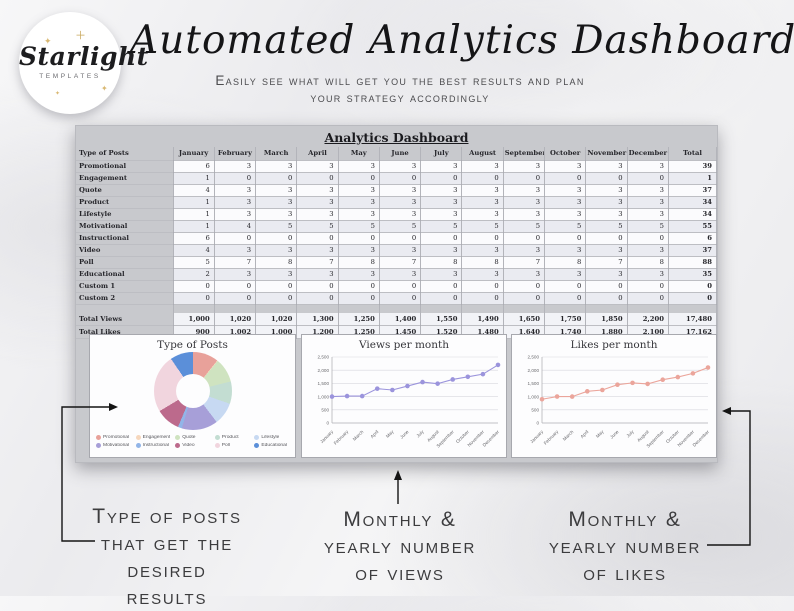 The image size is (794, 611). Describe the element at coordinates (482, 319) in the screenshot. I see `cell: 1,490` at that location.